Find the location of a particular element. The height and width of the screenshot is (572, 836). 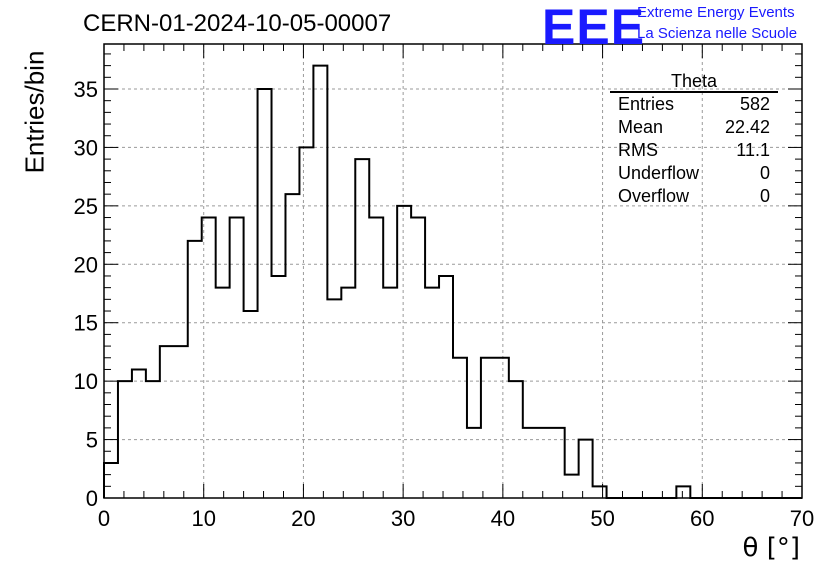

stats-row-overflow: Overflow 0 is located at coordinates (694, 196).